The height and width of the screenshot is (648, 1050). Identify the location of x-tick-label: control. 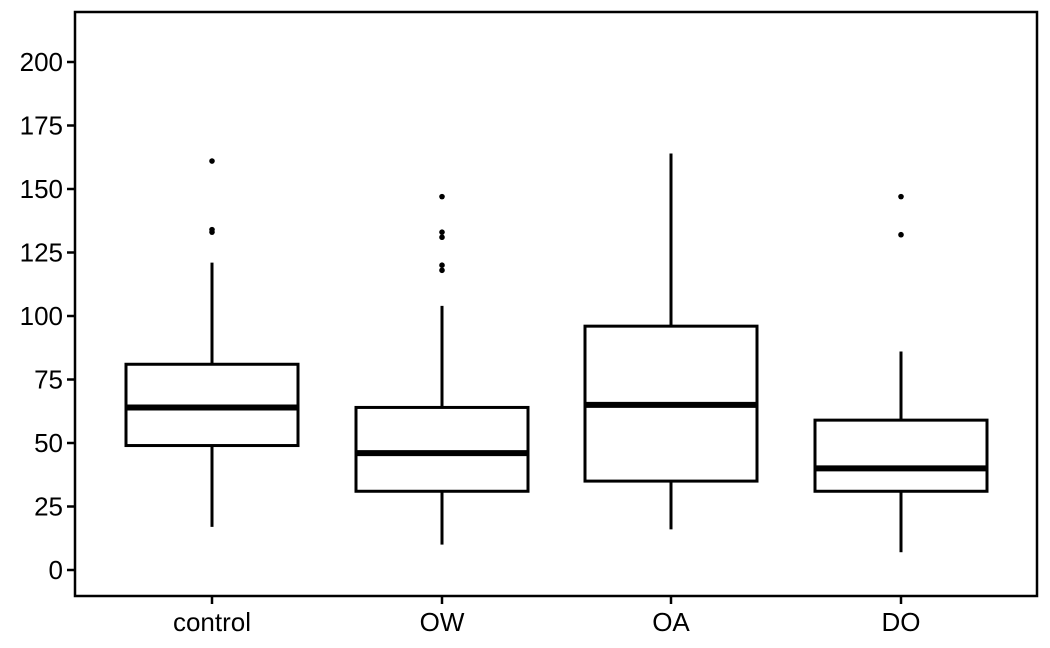
(212, 622).